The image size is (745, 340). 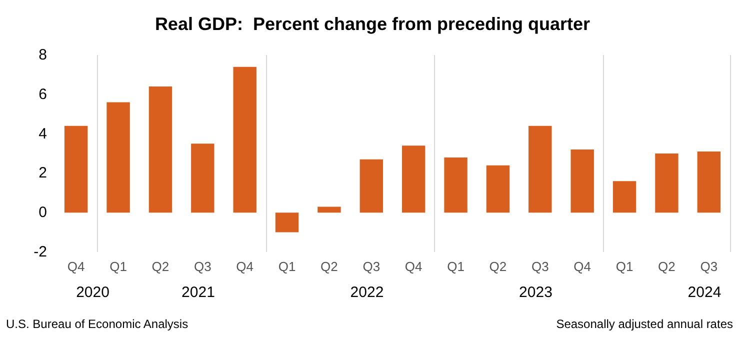 What do you see at coordinates (42, 94) in the screenshot?
I see `y-tick-label: 6` at bounding box center [42, 94].